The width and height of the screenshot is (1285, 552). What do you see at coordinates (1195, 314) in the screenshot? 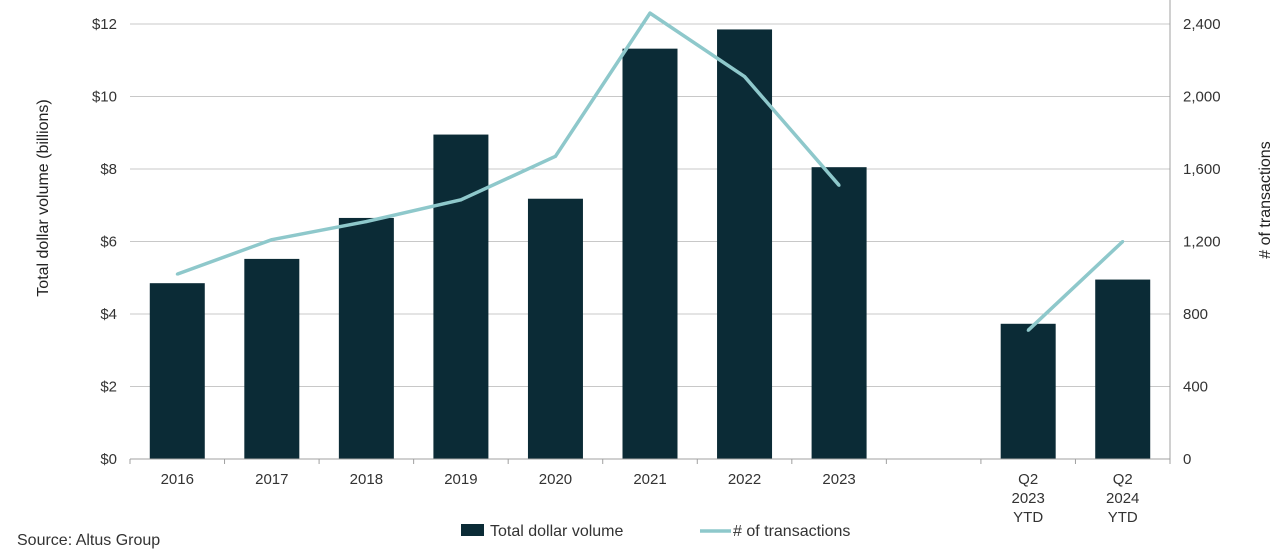
I see `right-tick-label: 800` at bounding box center [1195, 314].